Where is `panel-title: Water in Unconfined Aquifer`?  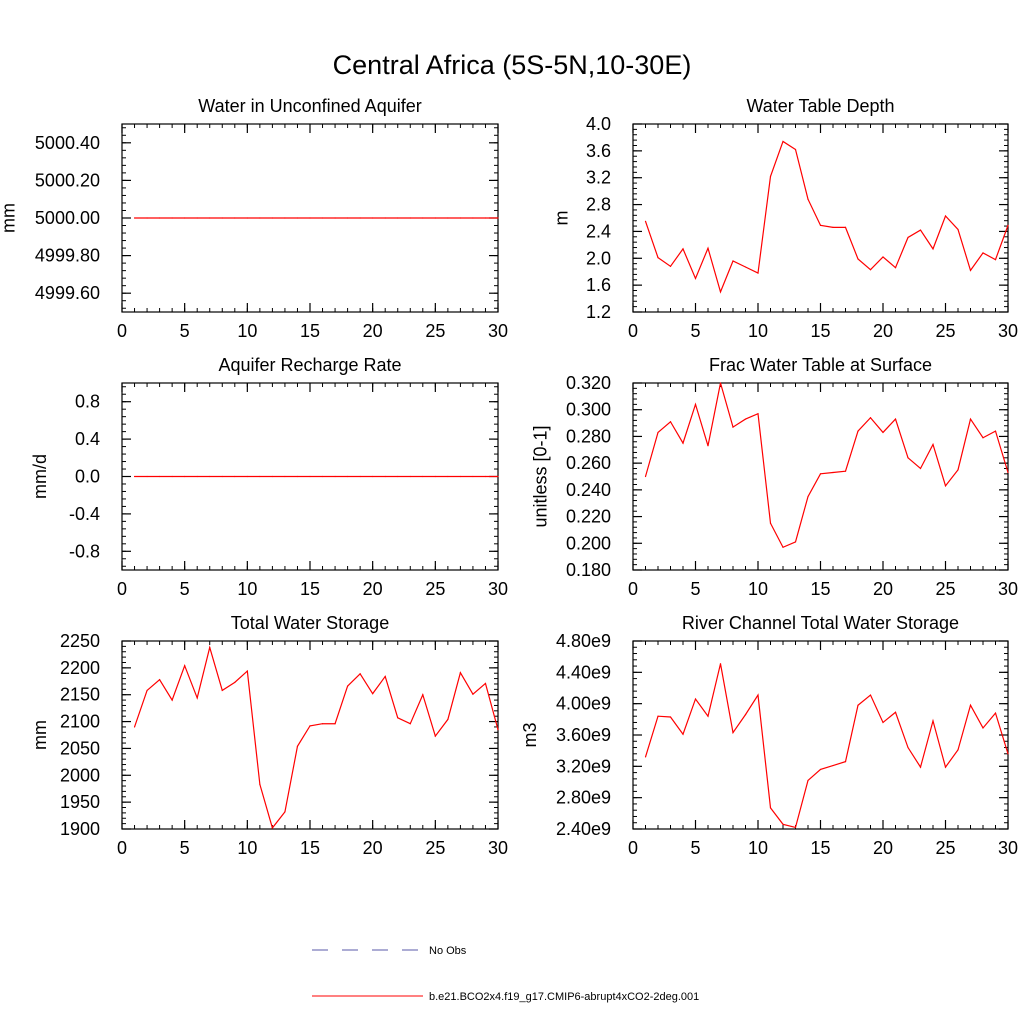 panel-title: Water in Unconfined Aquifer is located at coordinates (309, 106).